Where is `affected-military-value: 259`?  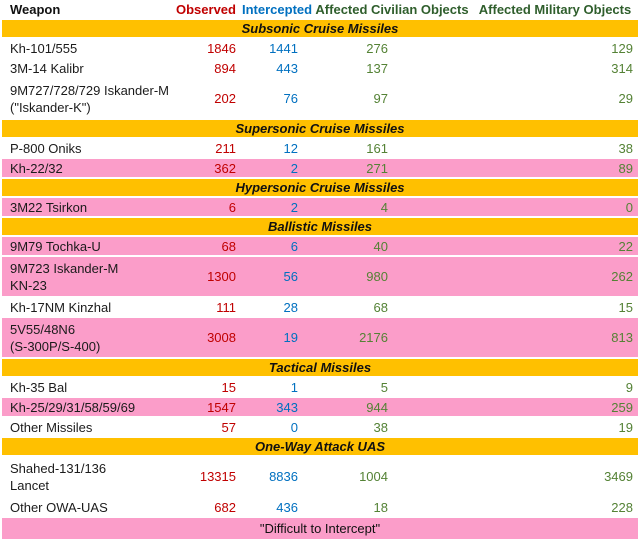
affected-military-value: 259 is located at coordinates (622, 407).